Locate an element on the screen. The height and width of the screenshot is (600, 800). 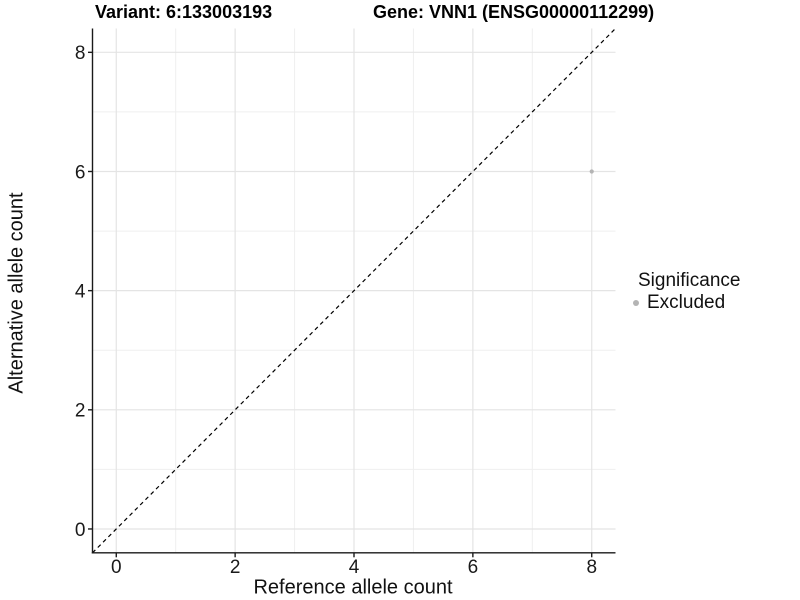
x-axis-title: Reference allele count is located at coordinates (353, 587).